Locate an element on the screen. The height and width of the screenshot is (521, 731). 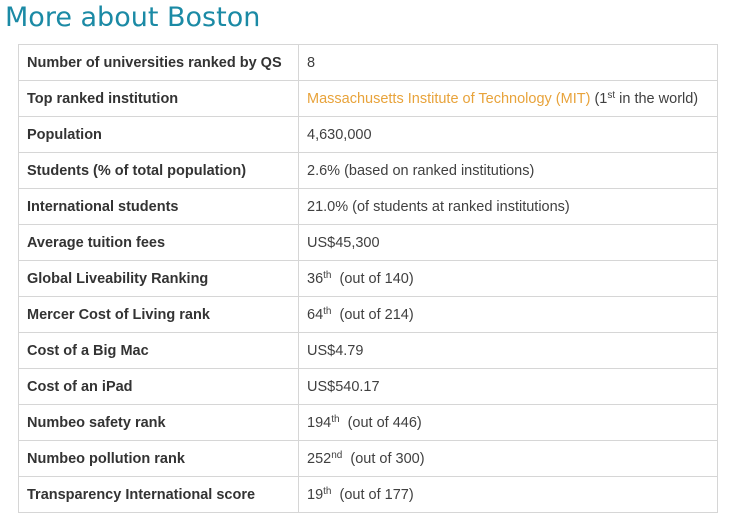
rank-suffix: nd is located at coordinates (337, 455).